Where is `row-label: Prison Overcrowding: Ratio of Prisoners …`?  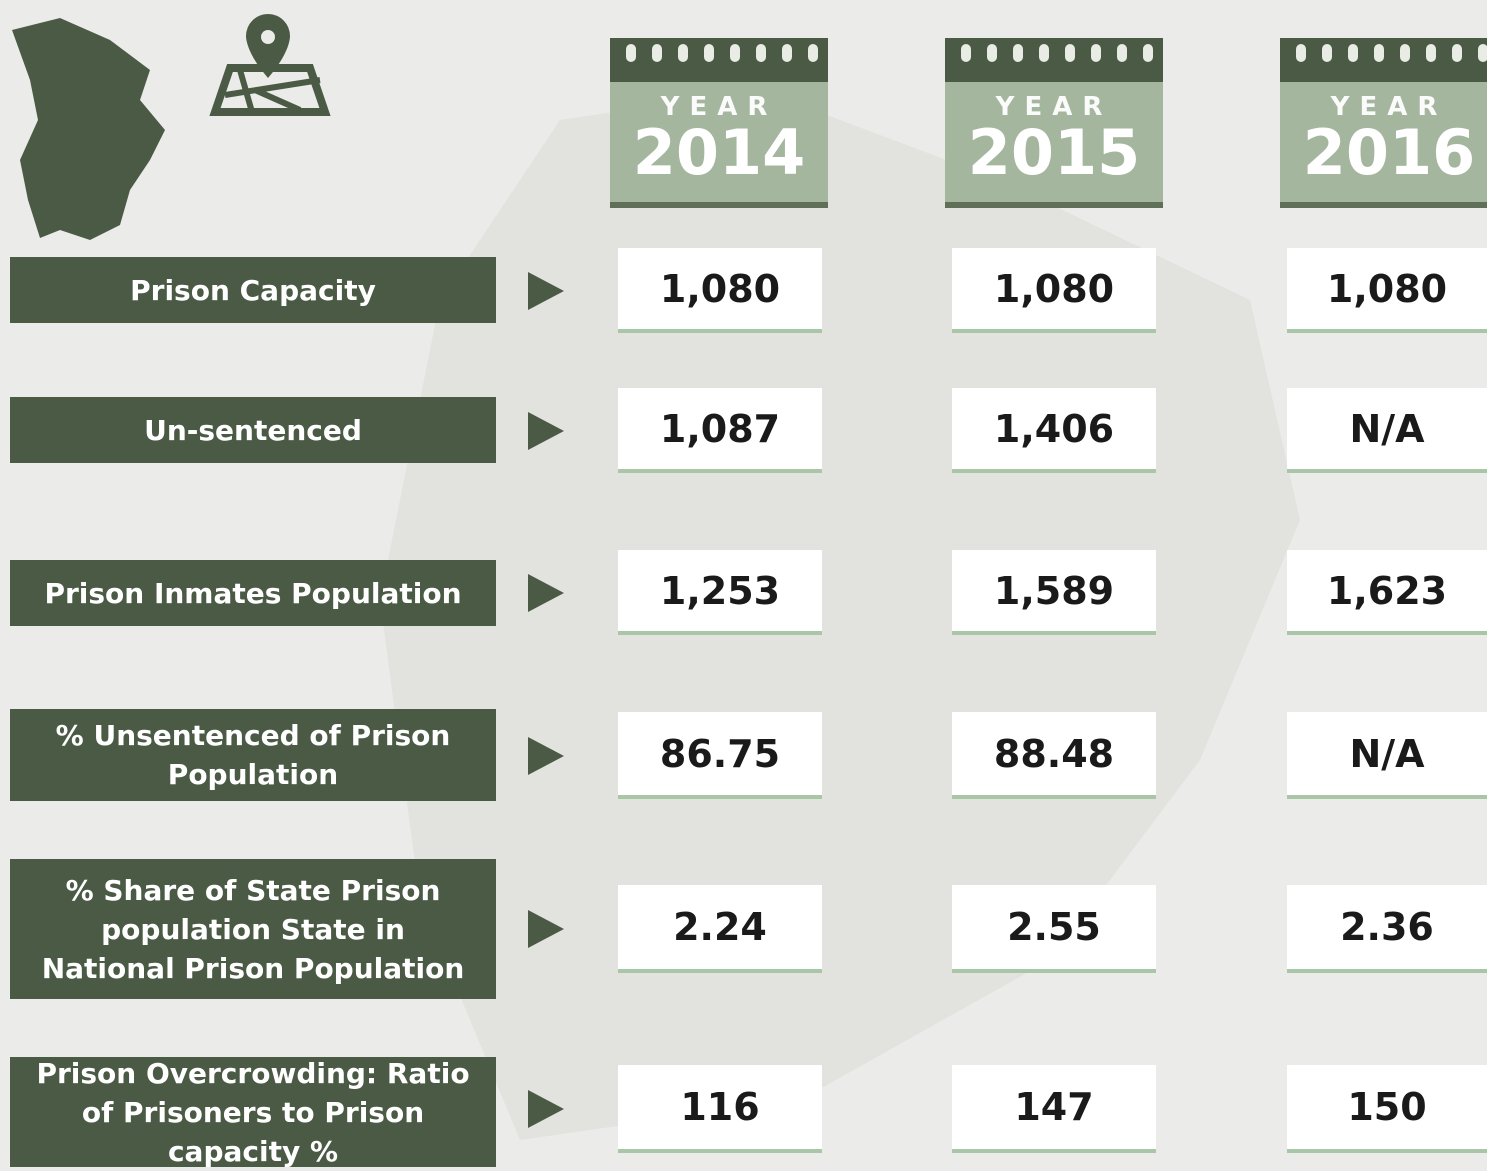 row-label: Prison Overcrowding: Ratio of Prisoners … is located at coordinates (253, 1112).